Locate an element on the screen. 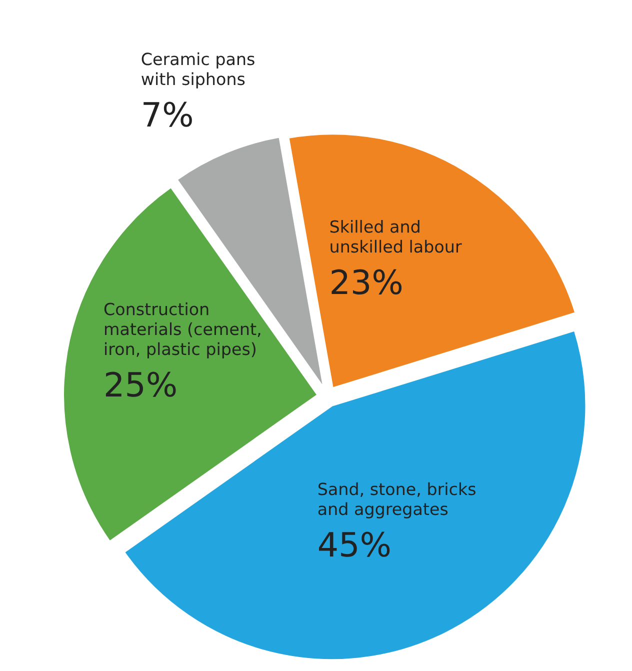  slice-label: Ceramic pans with siphons is located at coordinates (198, 70).